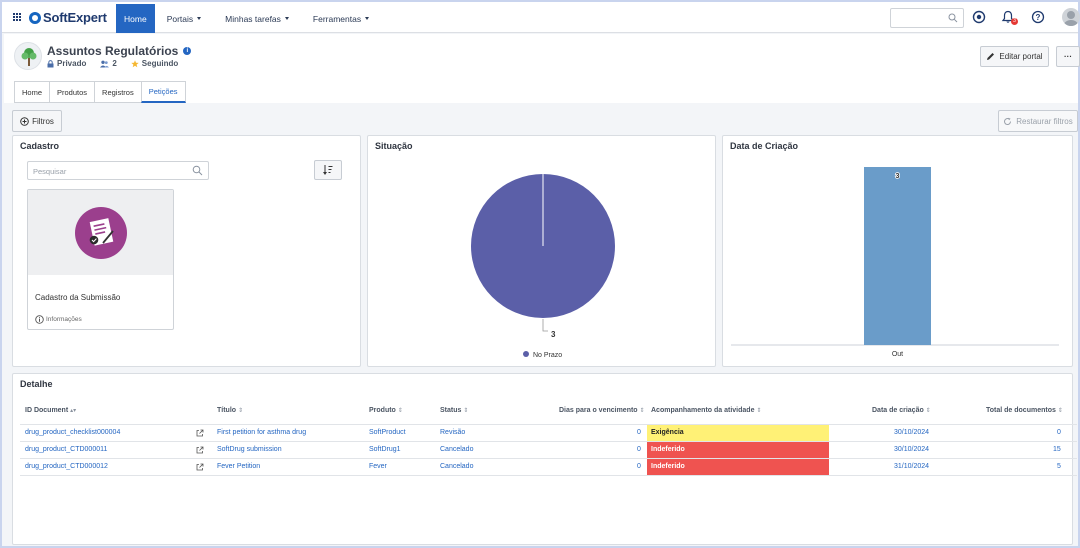 This screenshot has height=548, width=1080. I want to click on cell-data: 30/10/2024, so click(912, 432).